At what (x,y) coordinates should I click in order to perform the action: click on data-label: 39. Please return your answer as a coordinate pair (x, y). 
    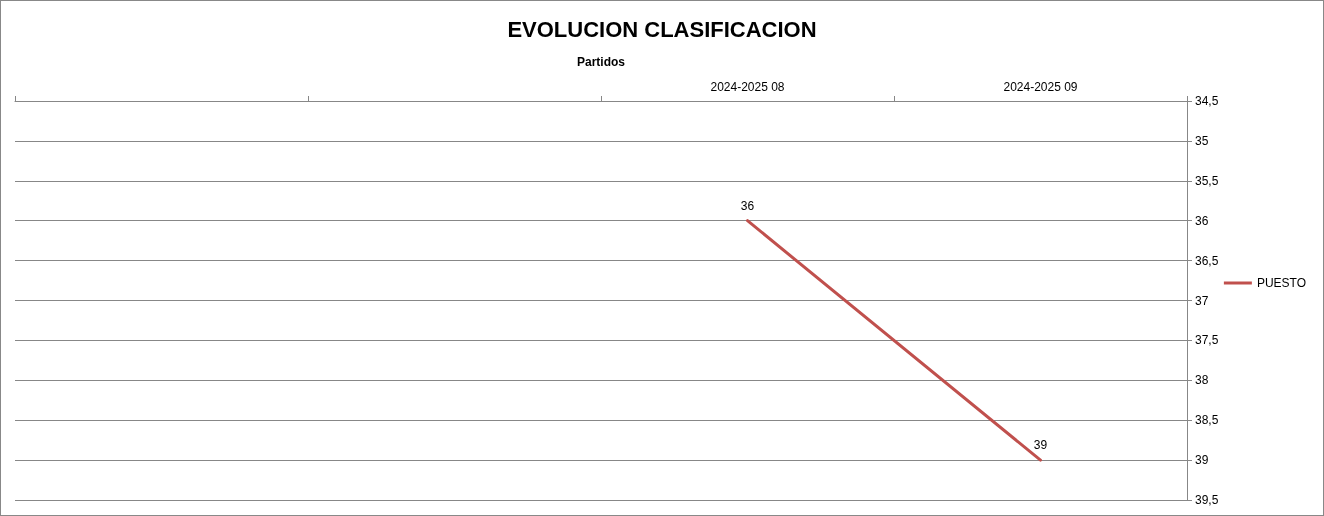
    Looking at the image, I should click on (1040, 445).